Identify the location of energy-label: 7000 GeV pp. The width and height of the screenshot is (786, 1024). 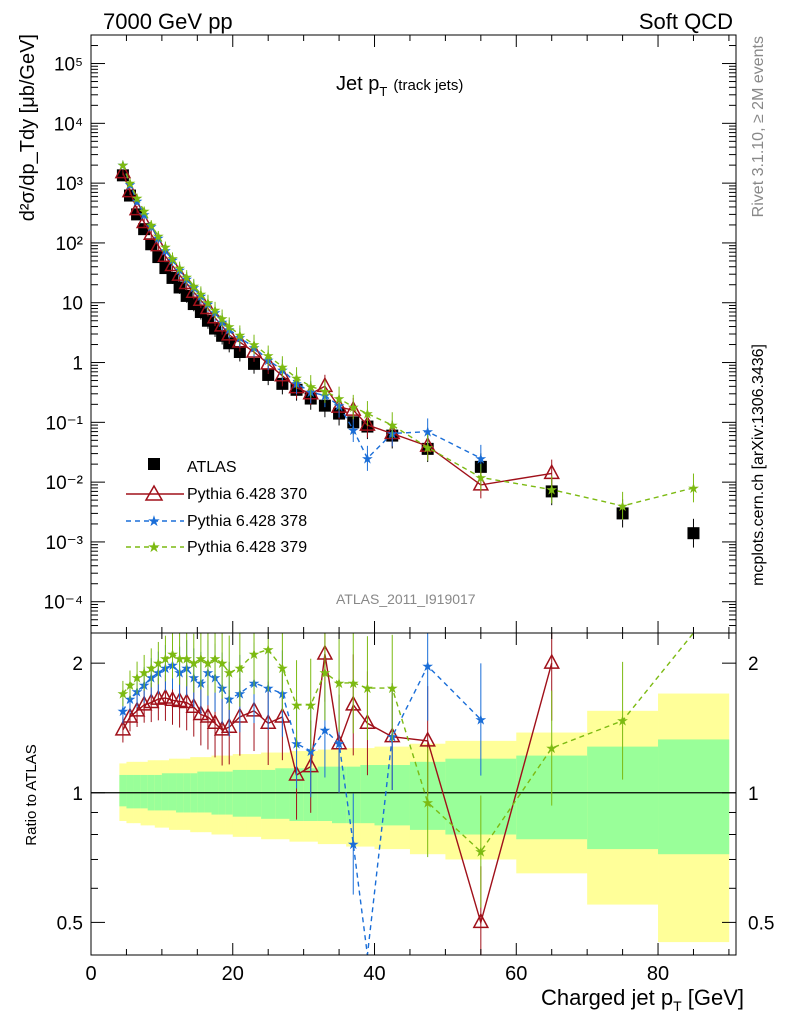
(168, 21).